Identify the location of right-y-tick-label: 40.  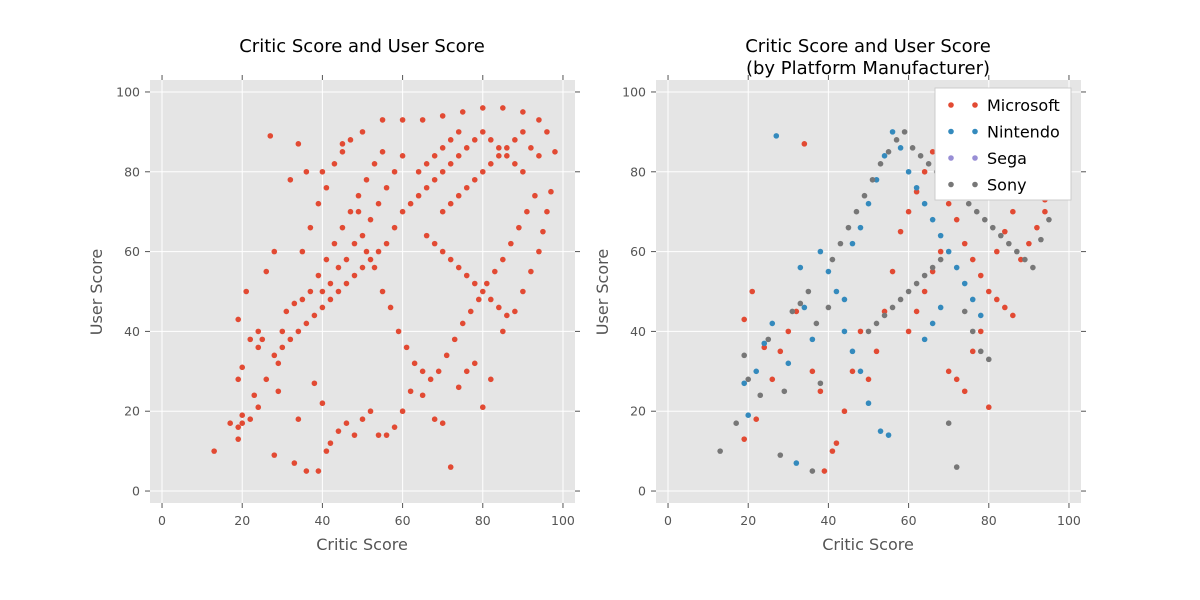
(638, 331).